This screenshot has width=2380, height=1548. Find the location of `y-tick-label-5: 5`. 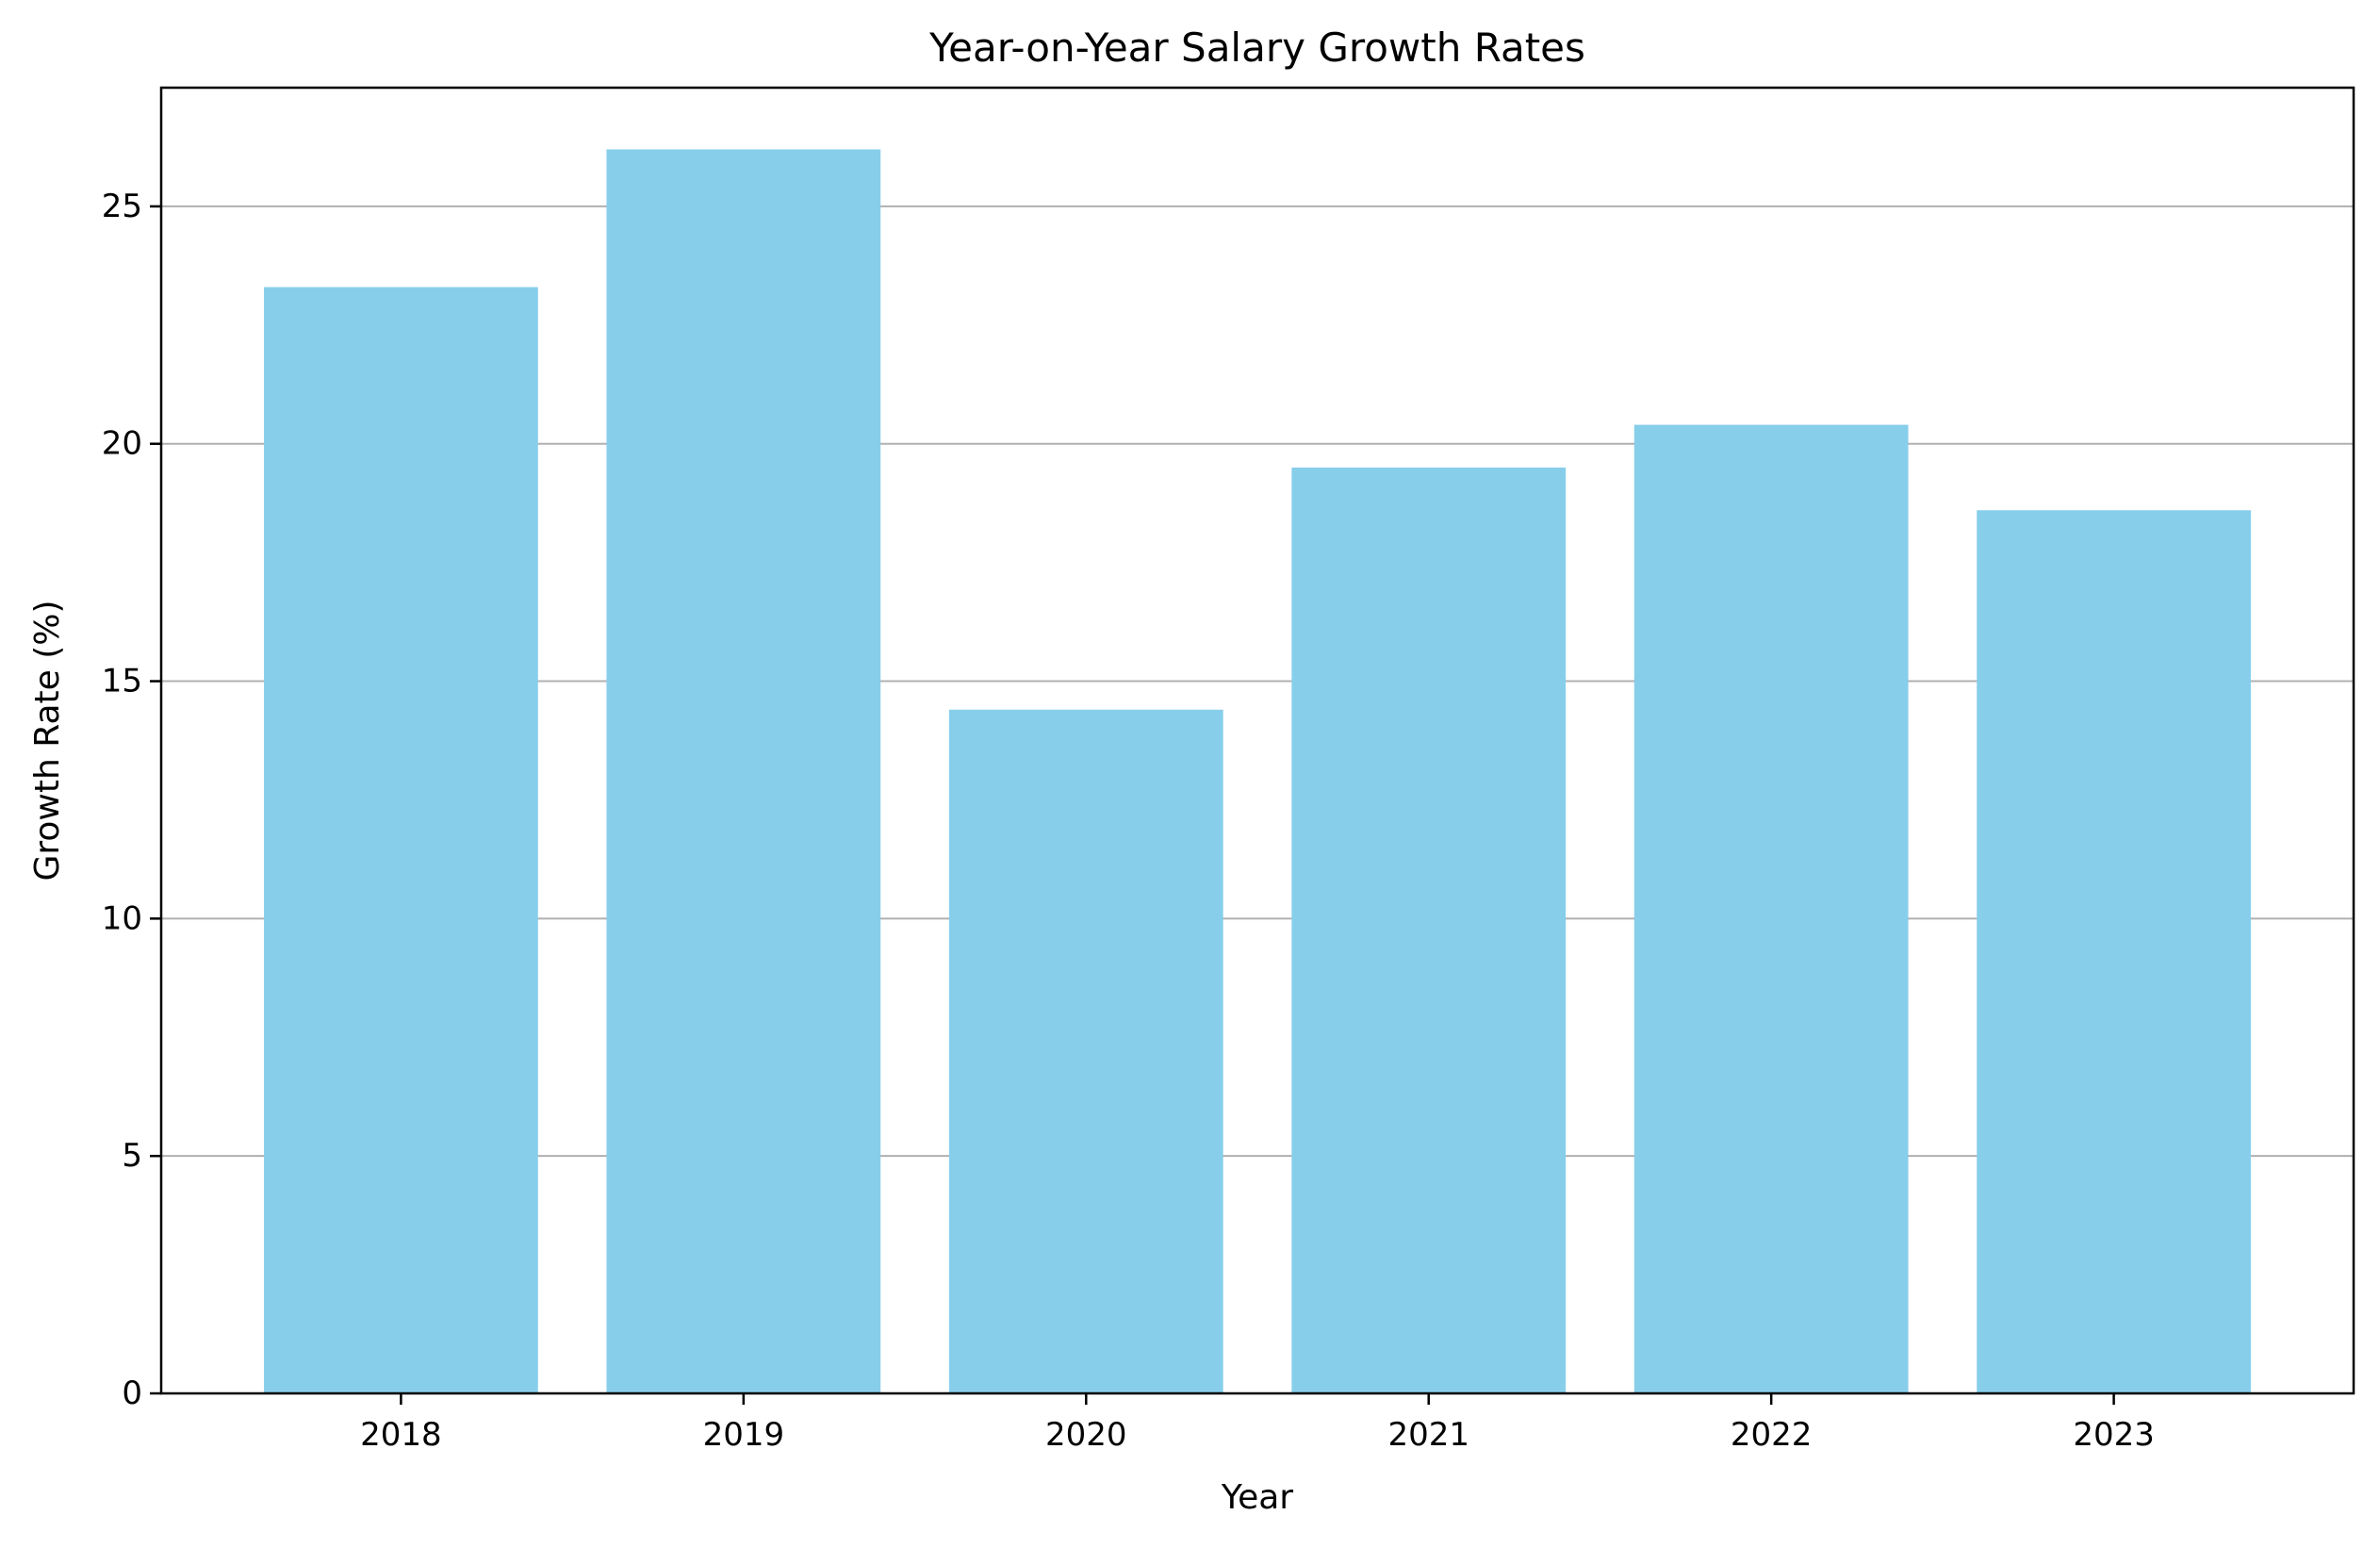

y-tick-label-5: 5 is located at coordinates (132, 1156).